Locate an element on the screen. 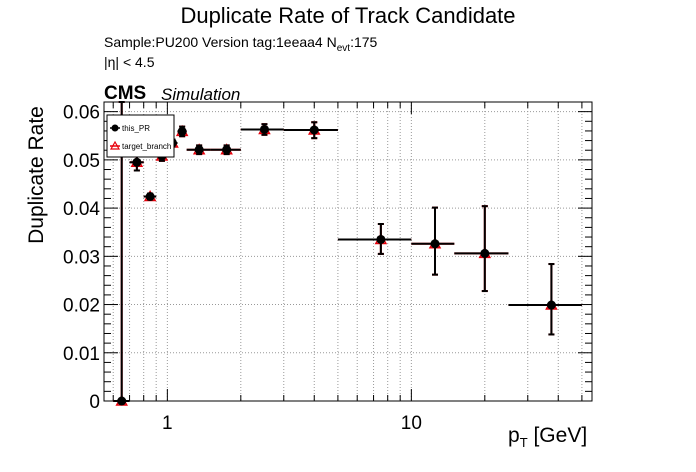 The height and width of the screenshot is (472, 696). x-axis-label-sub: T is located at coordinates (523, 443).